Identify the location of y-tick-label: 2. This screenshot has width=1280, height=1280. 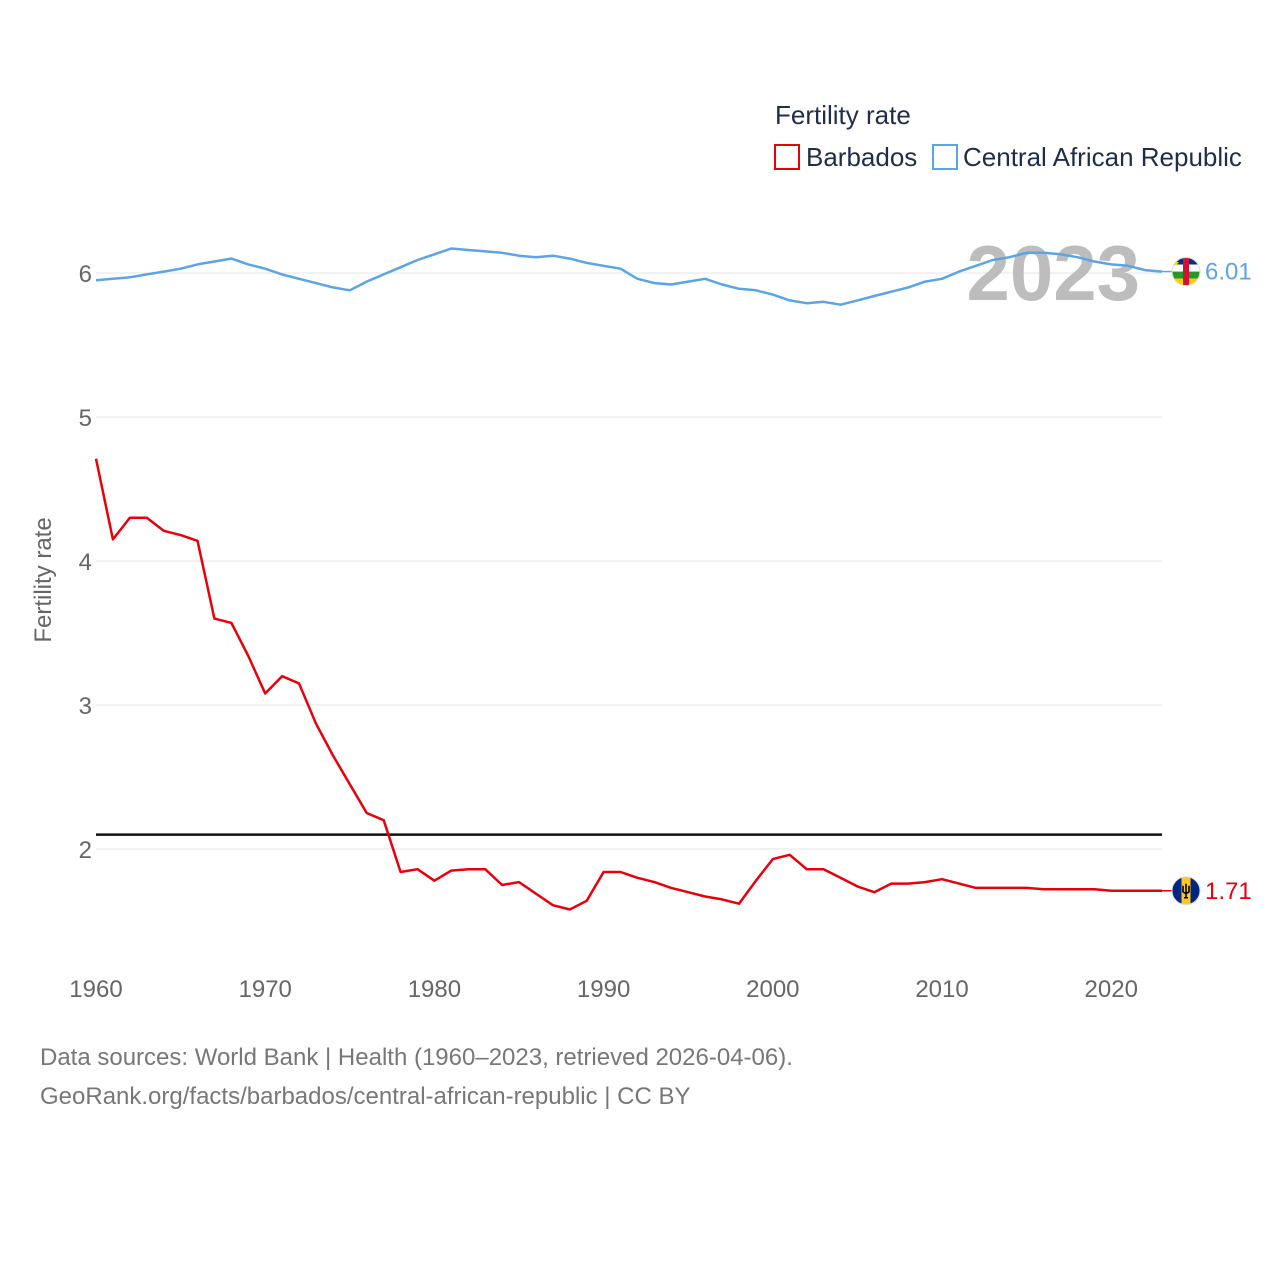
(85, 850).